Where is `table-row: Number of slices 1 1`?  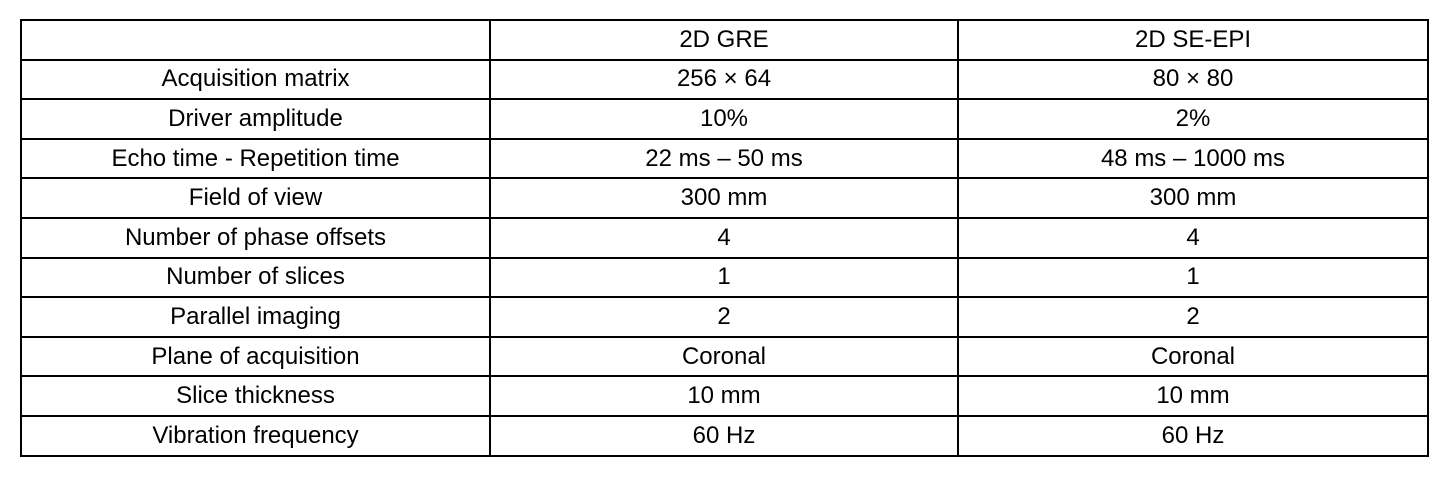 table-row: Number of slices 1 1 is located at coordinates (724, 277).